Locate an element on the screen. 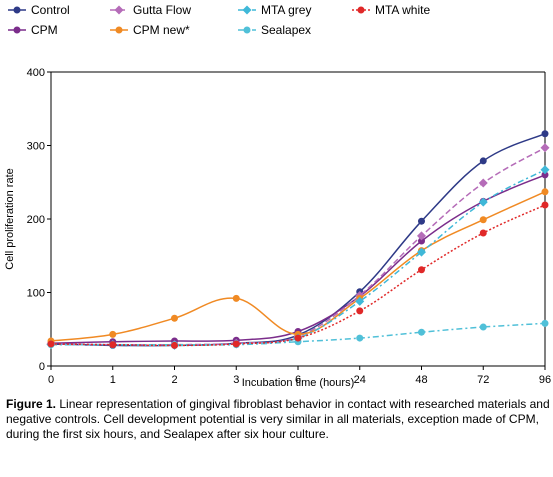 Image resolution: width=553 pixels, height=477 pixels. x-tick-label: 2 is located at coordinates (174, 380).